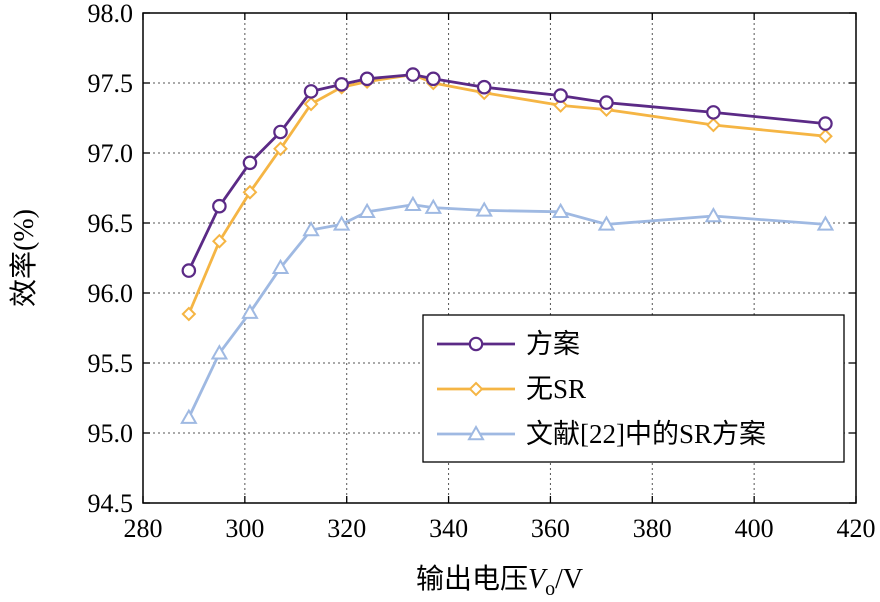 The width and height of the screenshot is (880, 602). Describe the element at coordinates (556, 389) in the screenshot. I see `legend-label: 无SR` at that location.